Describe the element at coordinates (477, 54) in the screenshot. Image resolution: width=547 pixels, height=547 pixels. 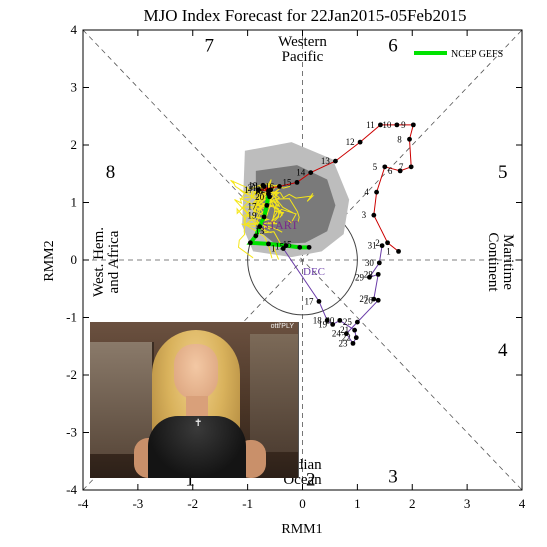
I see `legend-label: NCEP GEFS` at that location.